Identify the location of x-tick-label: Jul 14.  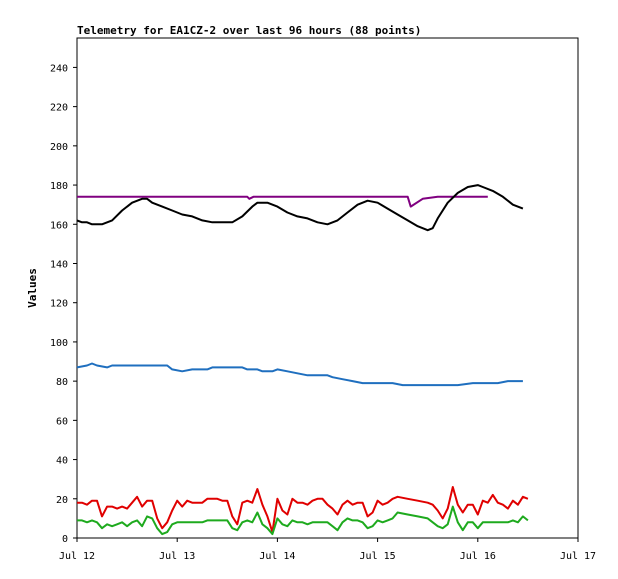
(277, 556).